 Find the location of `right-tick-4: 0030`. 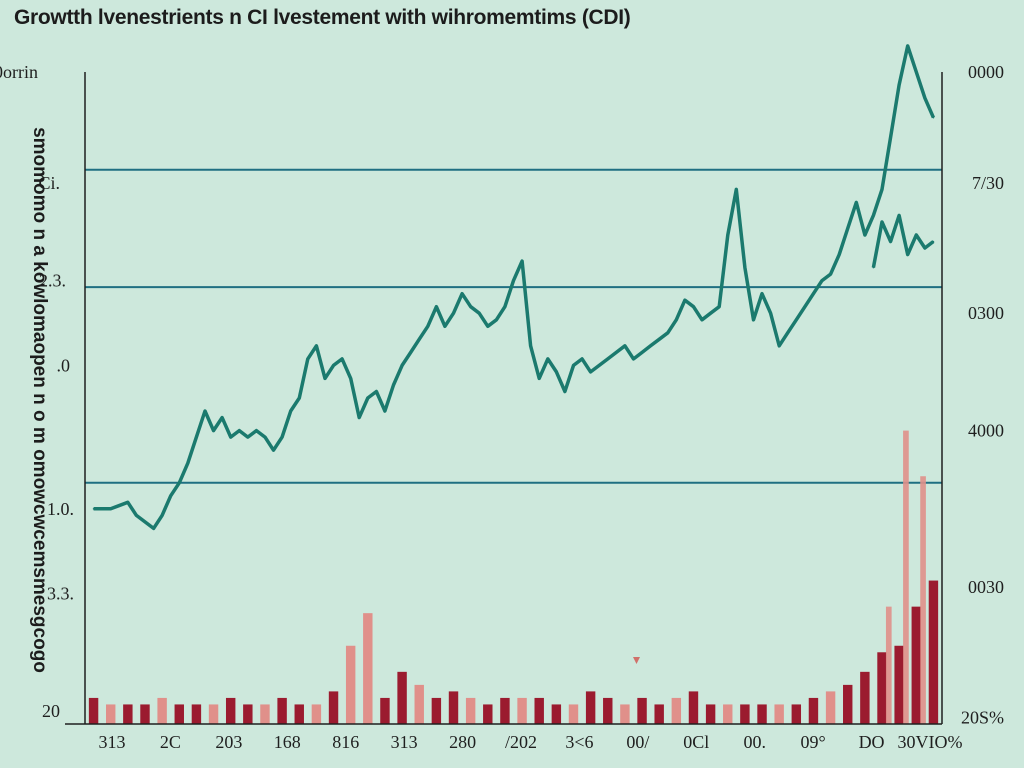

right-tick-4: 0030 is located at coordinates (986, 587).